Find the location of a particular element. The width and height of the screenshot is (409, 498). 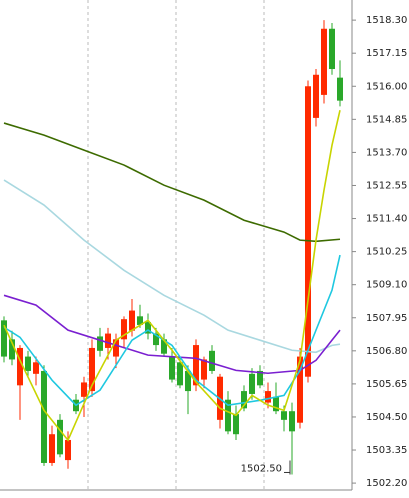

y-tick-label: 1504.50 is located at coordinates (386, 417).